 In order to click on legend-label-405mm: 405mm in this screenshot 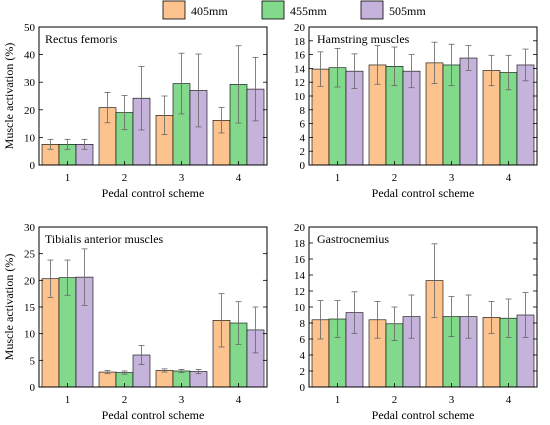, I will do `click(209, 11)`.